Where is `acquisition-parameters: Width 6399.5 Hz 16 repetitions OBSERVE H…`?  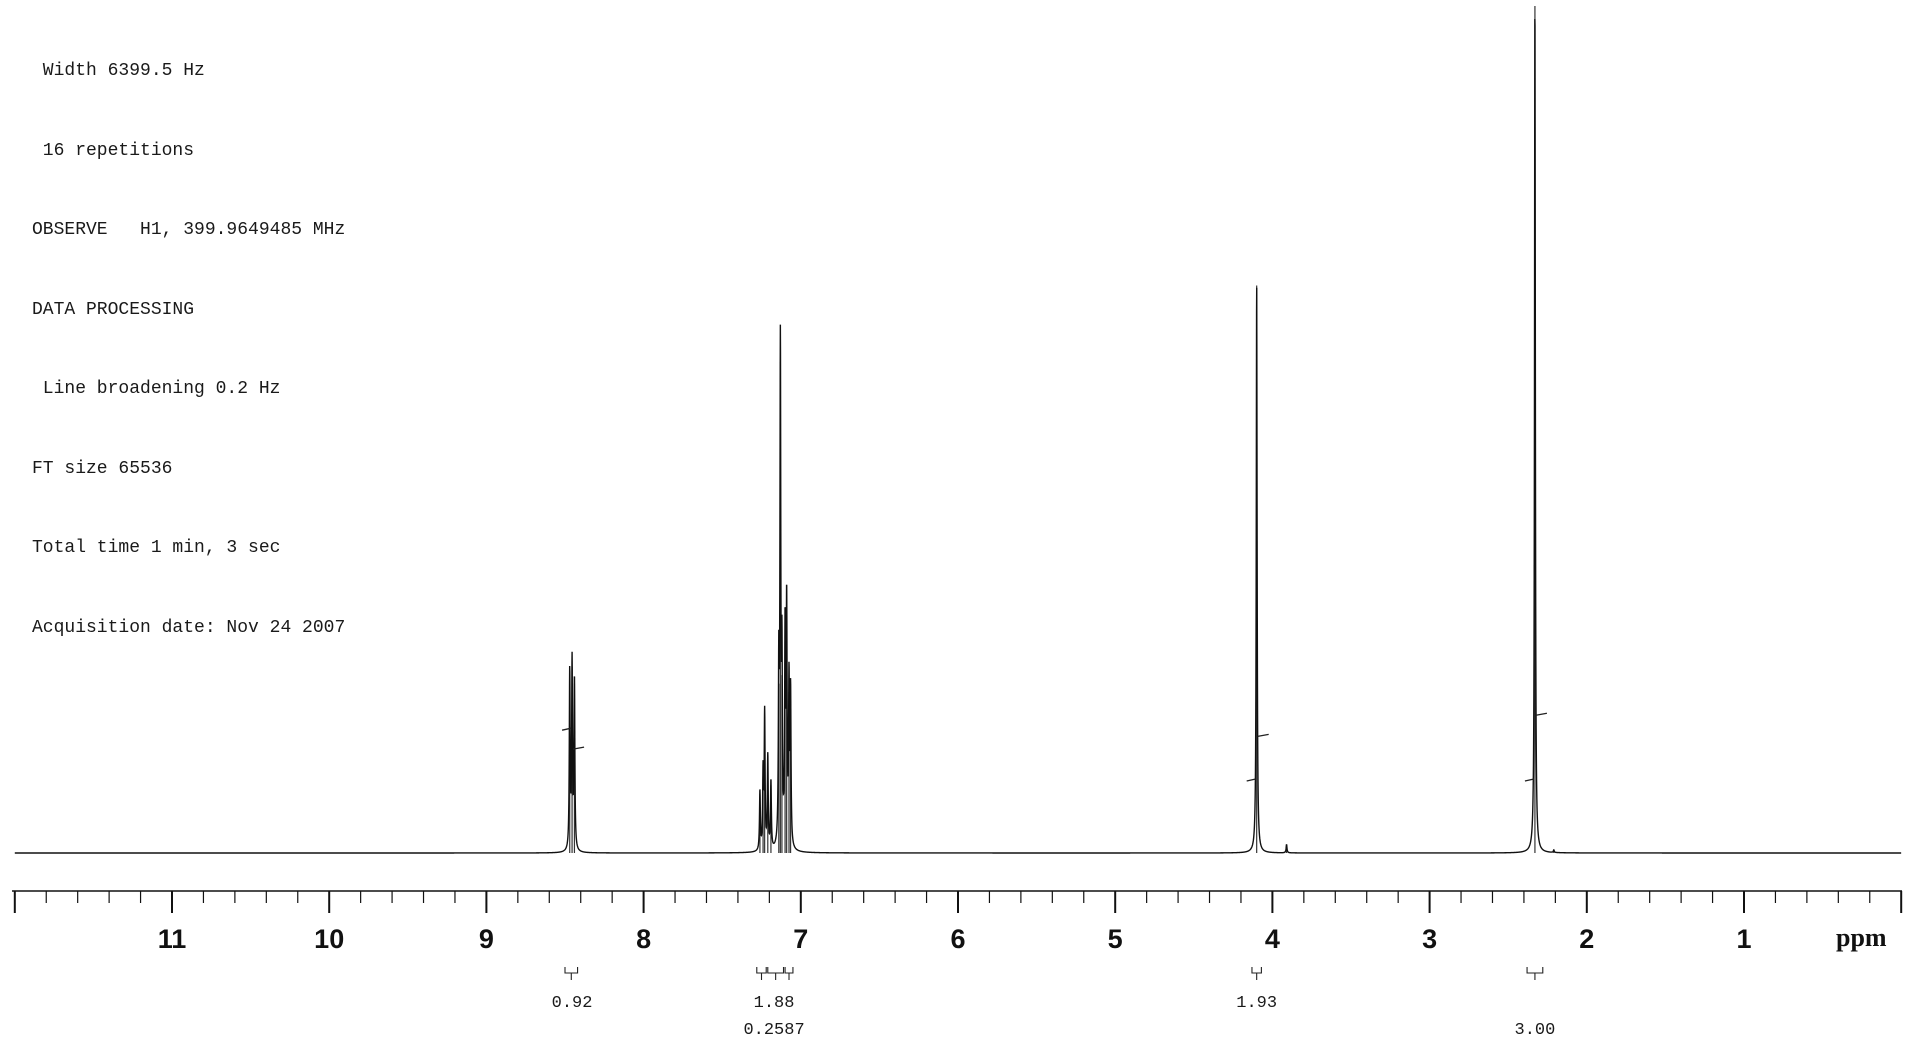 acquisition-parameters: Width 6399.5 Hz 16 repetitions OBSERVE H… is located at coordinates (188, 336).